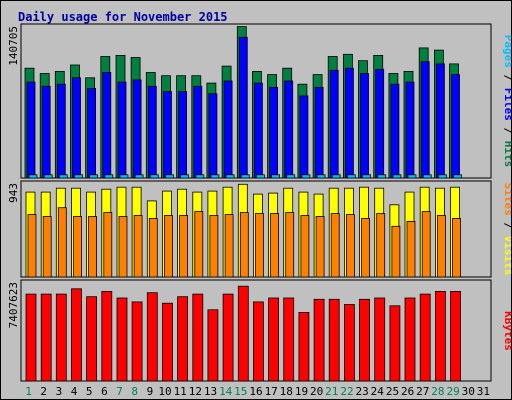 The width and height of the screenshot is (512, 400). Describe the element at coordinates (452, 391) in the screenshot. I see `x-tick-label-29: 29` at that location.